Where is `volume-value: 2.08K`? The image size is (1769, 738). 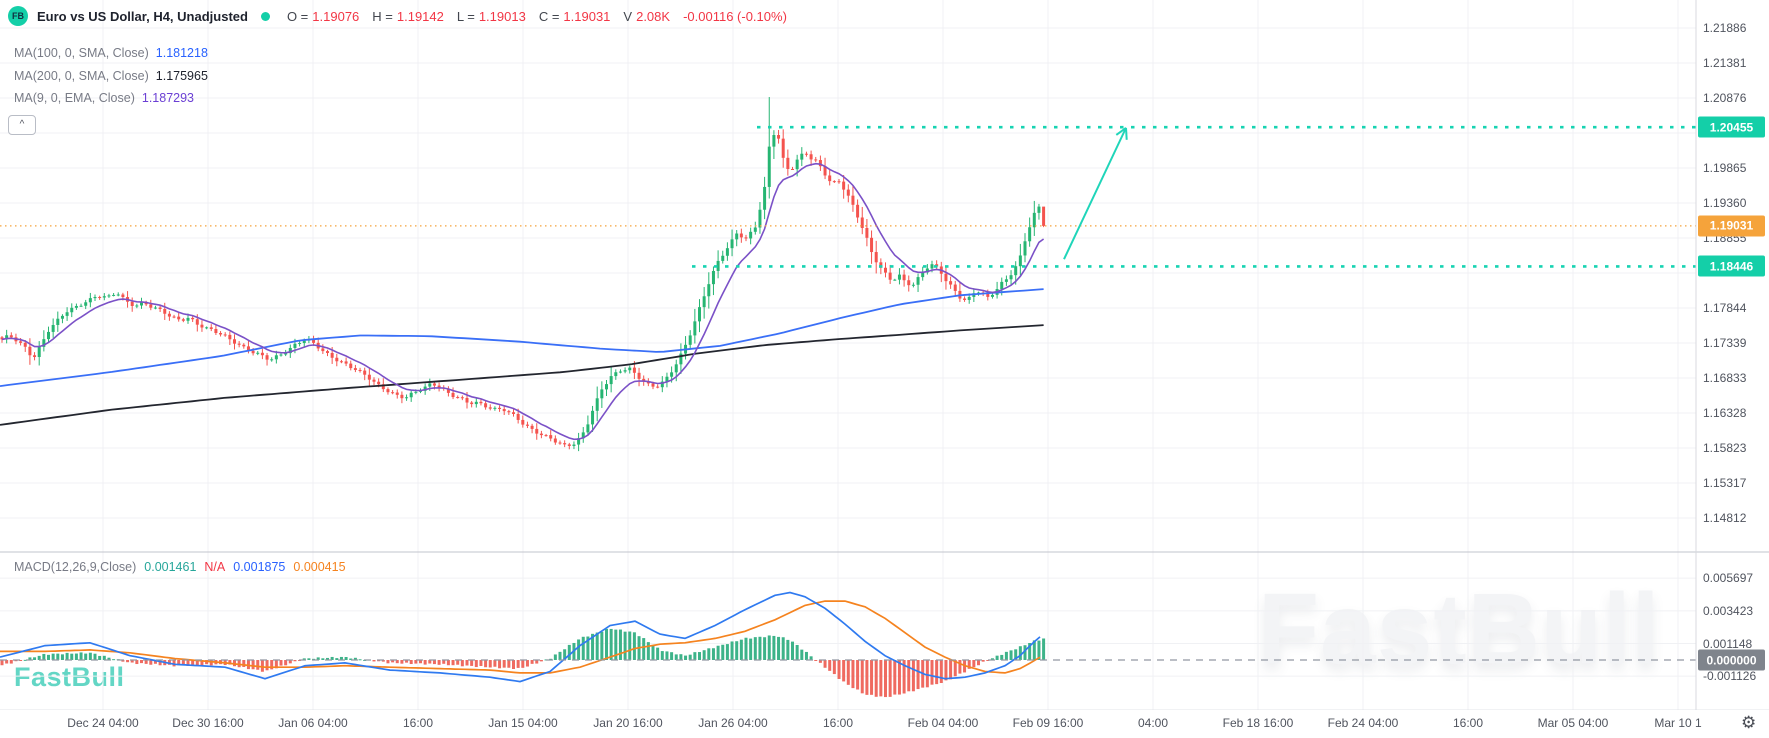
volume-value: 2.08K is located at coordinates (653, 16).